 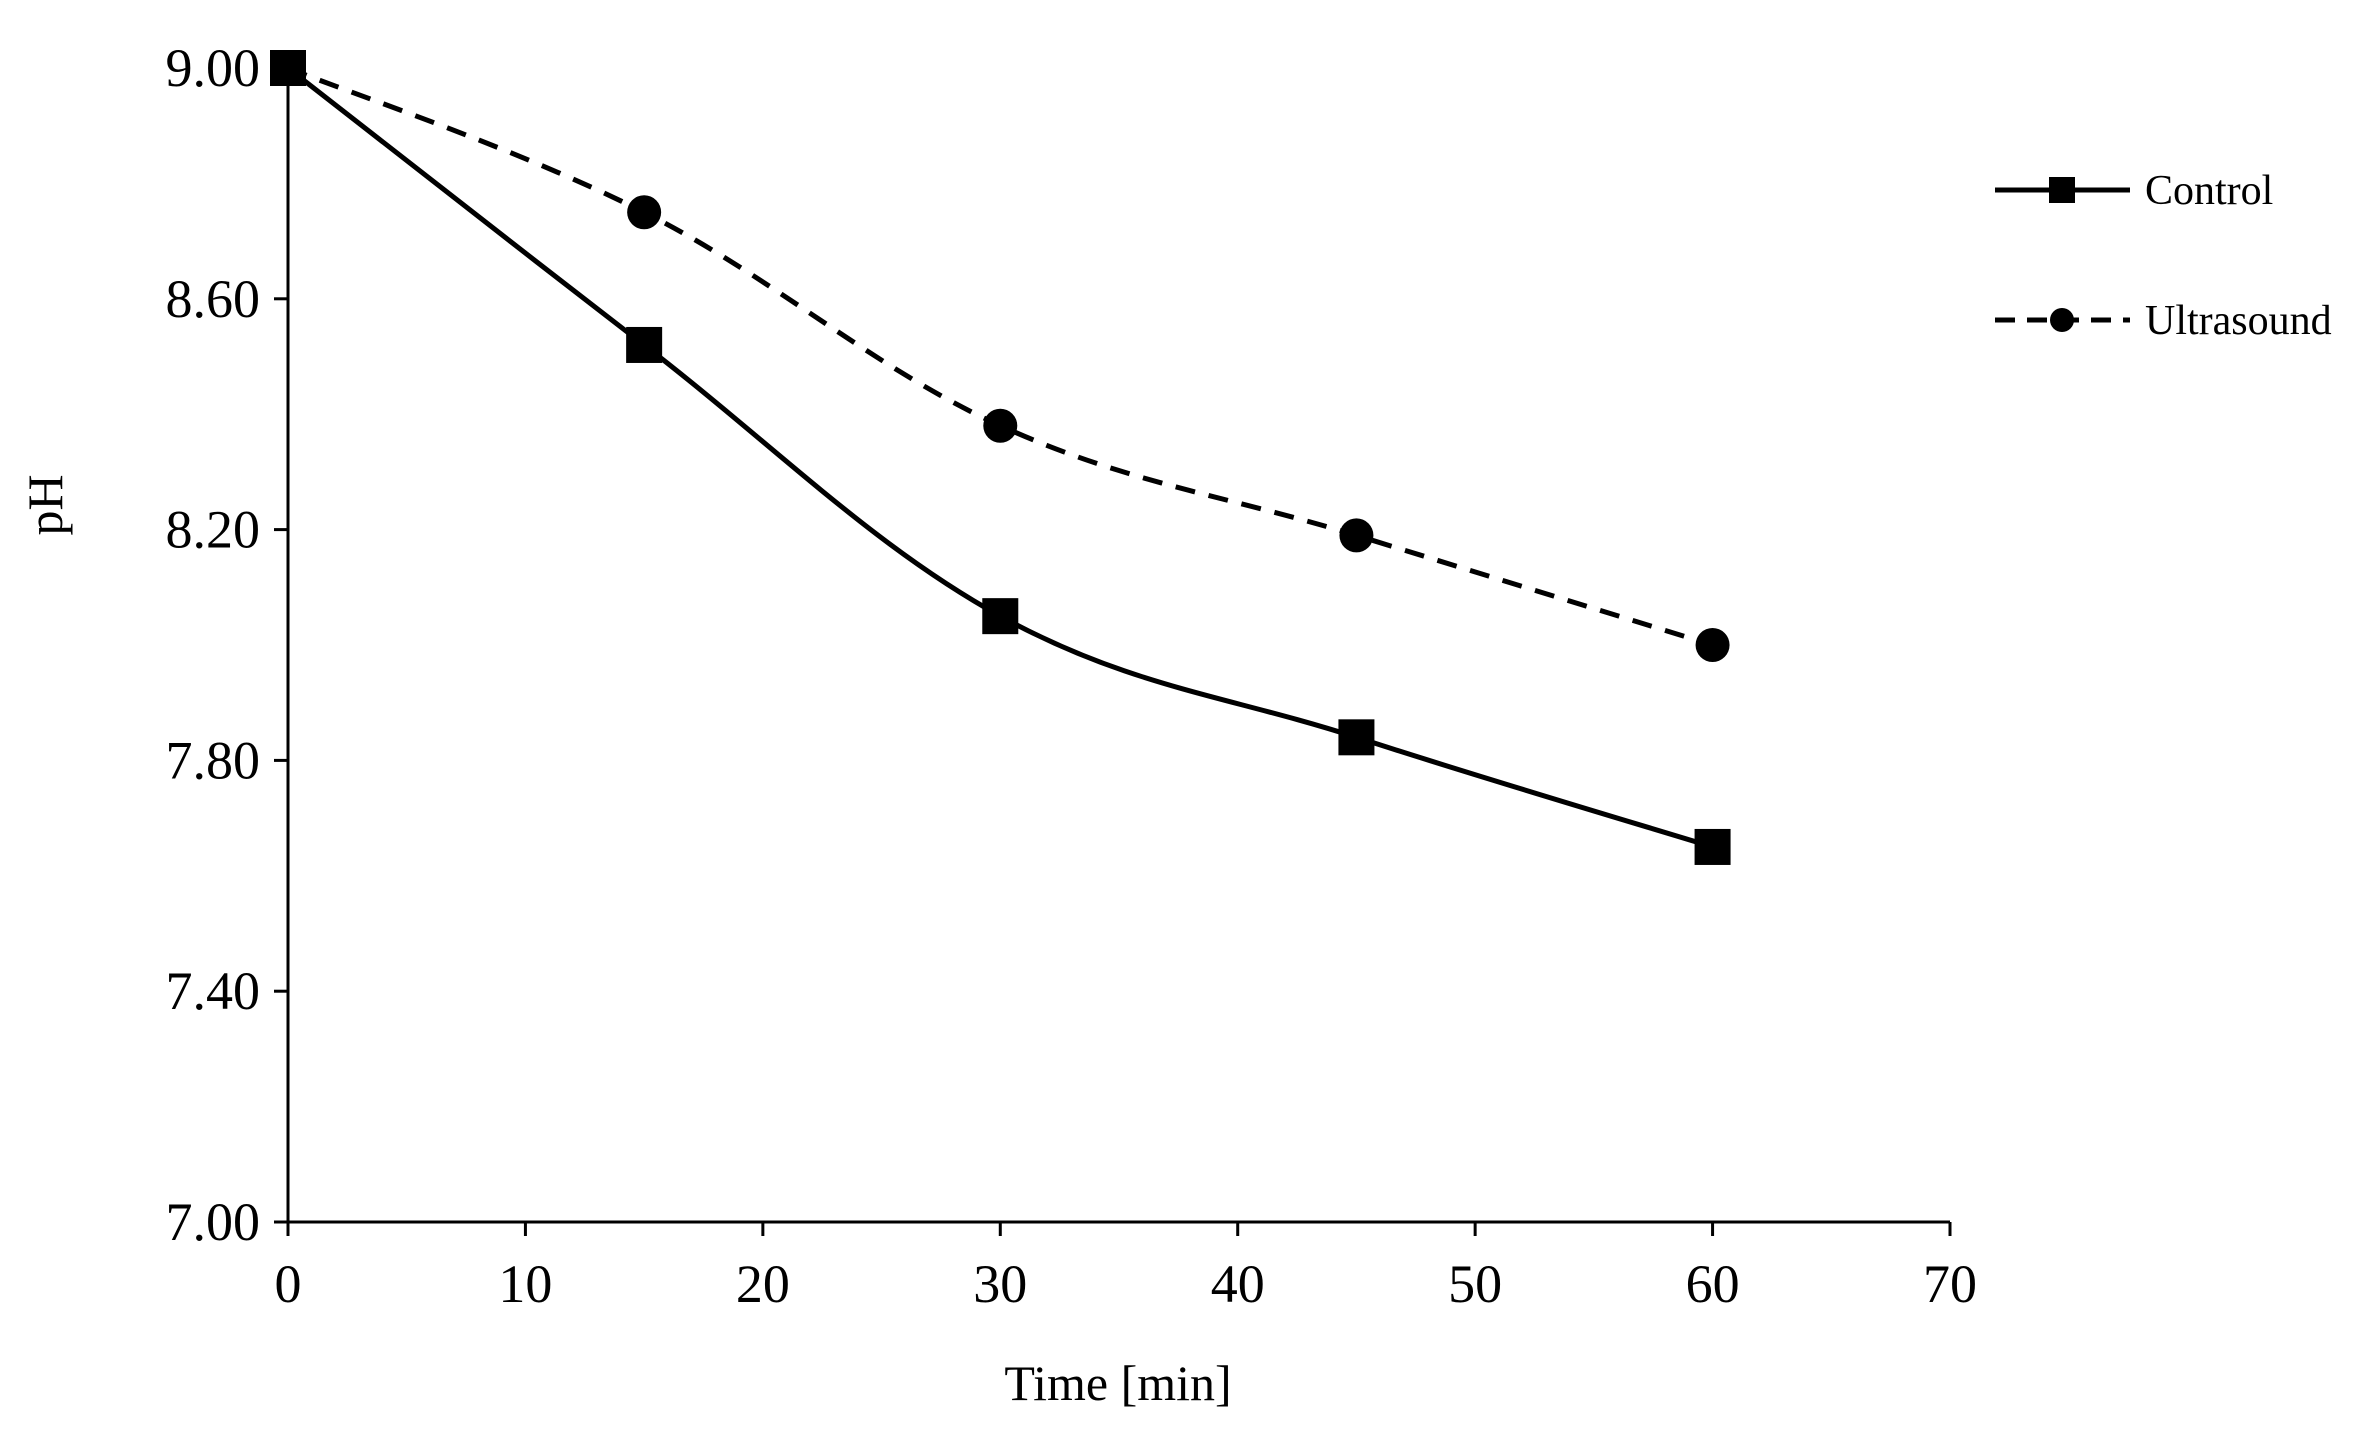 I want to click on legend-marker-control, so click(x=2062, y=190).